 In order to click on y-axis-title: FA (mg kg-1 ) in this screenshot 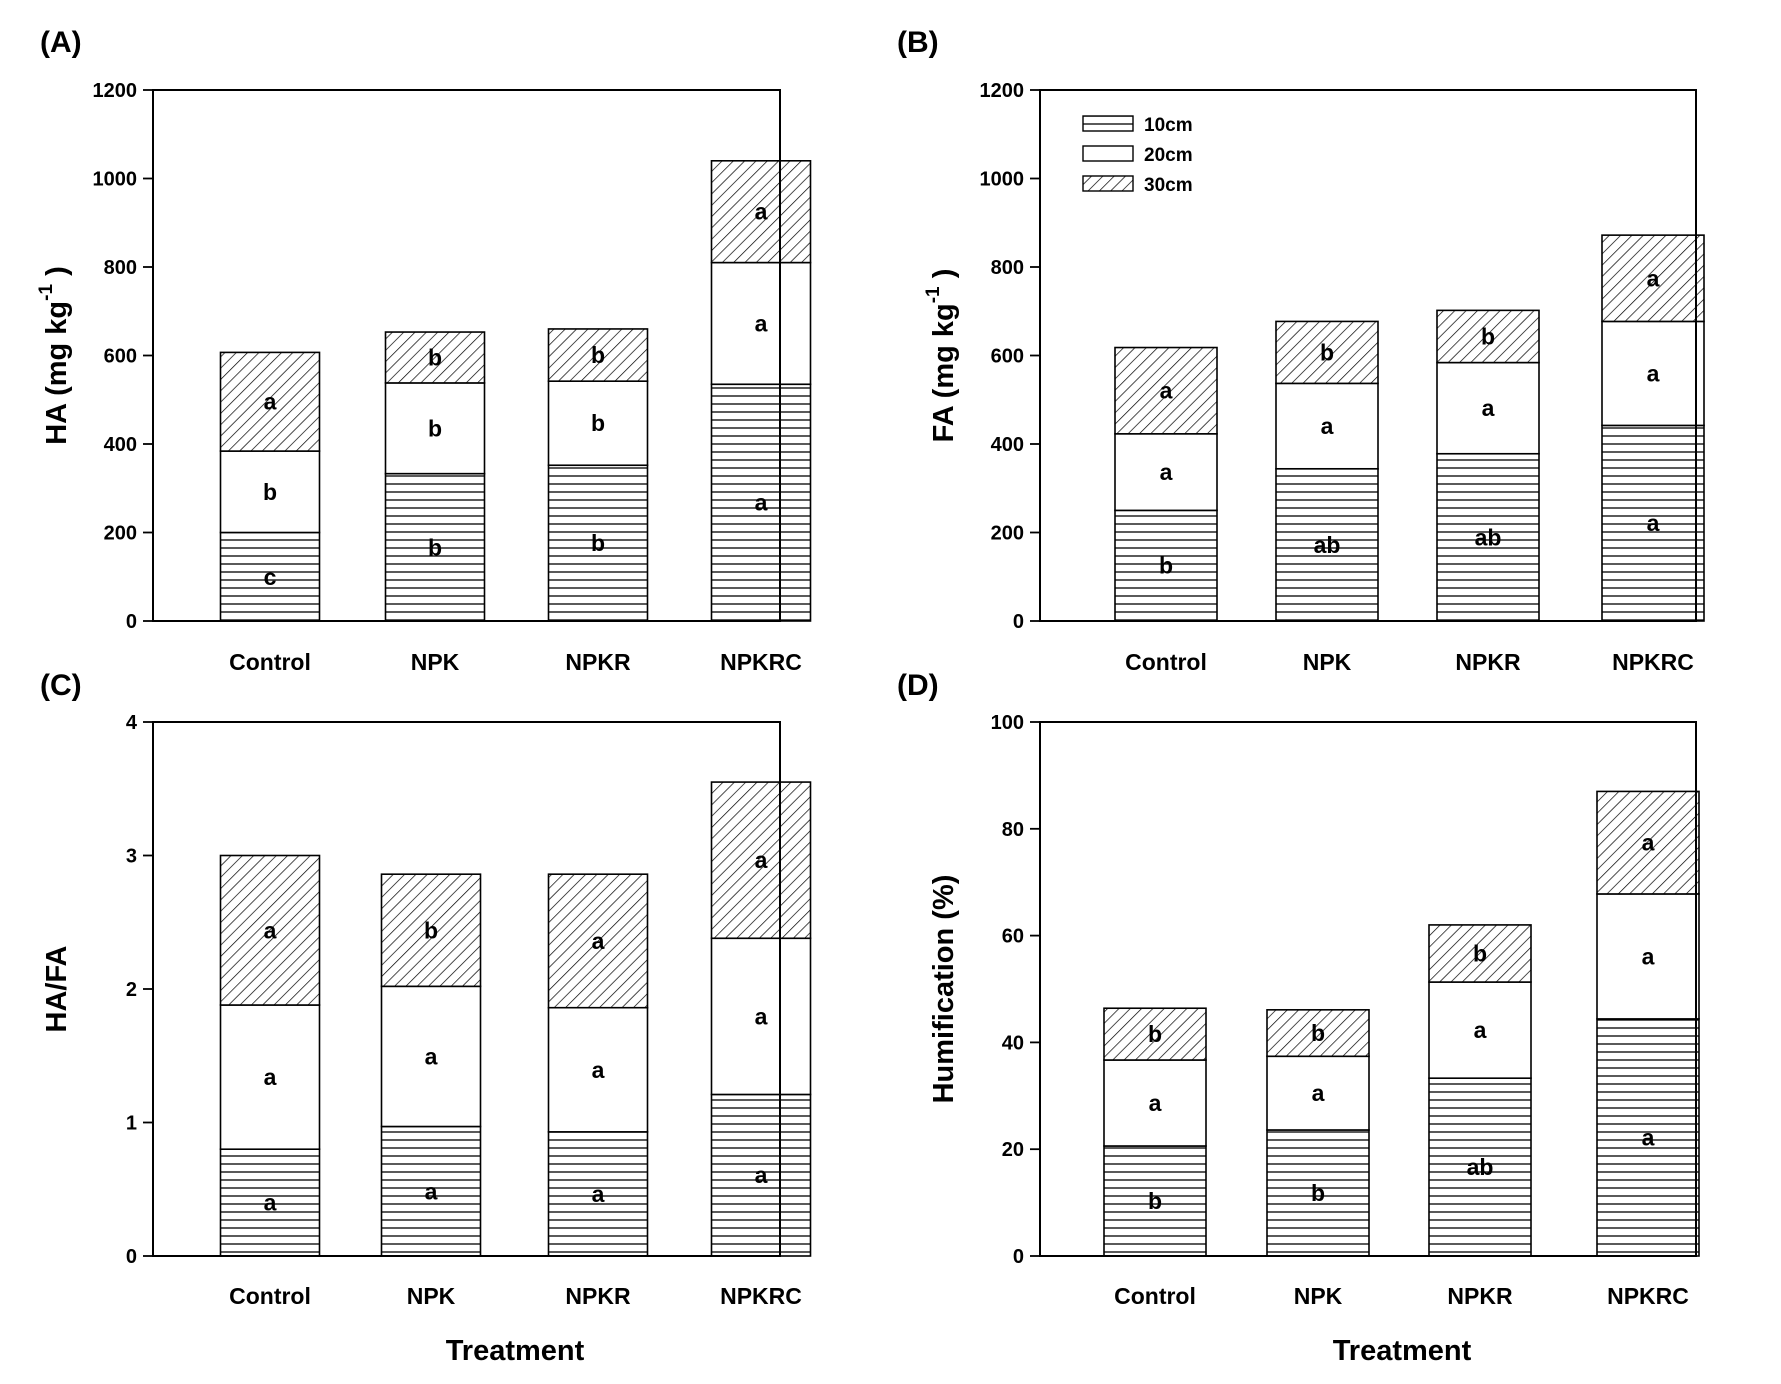, I will do `click(941, 356)`.